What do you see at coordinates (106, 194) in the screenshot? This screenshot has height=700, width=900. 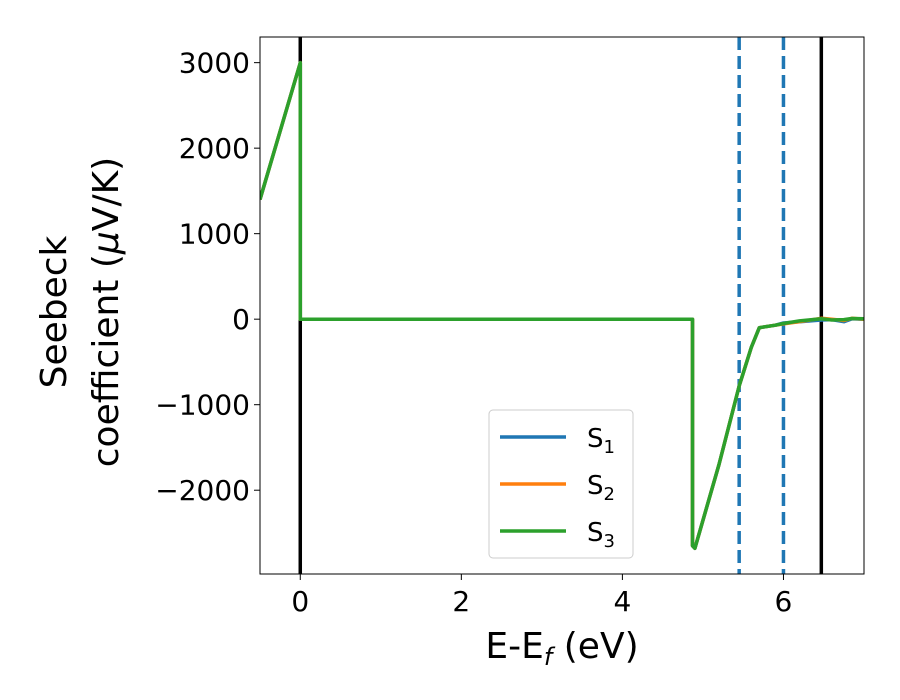 I see `y-axis-label-line2-end: V/K)` at bounding box center [106, 194].